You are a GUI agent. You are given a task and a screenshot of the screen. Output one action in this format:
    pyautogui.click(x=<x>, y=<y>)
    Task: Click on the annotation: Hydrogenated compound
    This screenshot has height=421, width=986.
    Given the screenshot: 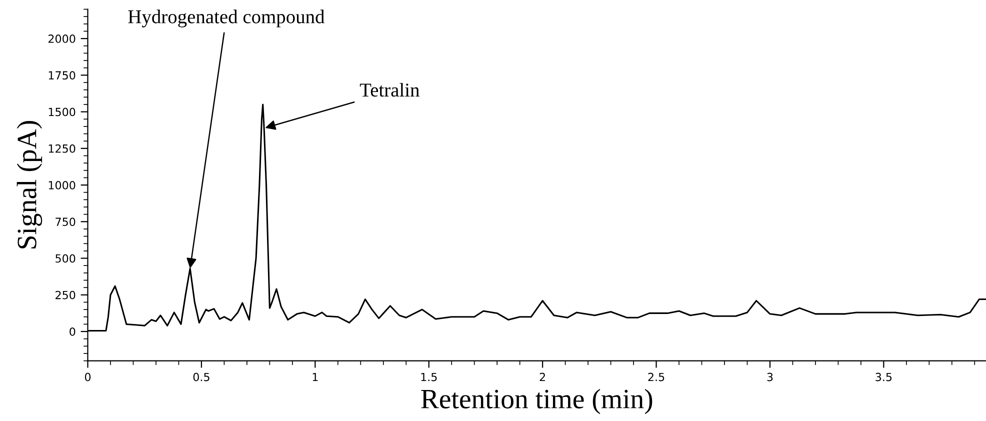 What is the action you would take?
    pyautogui.click(x=226, y=19)
    